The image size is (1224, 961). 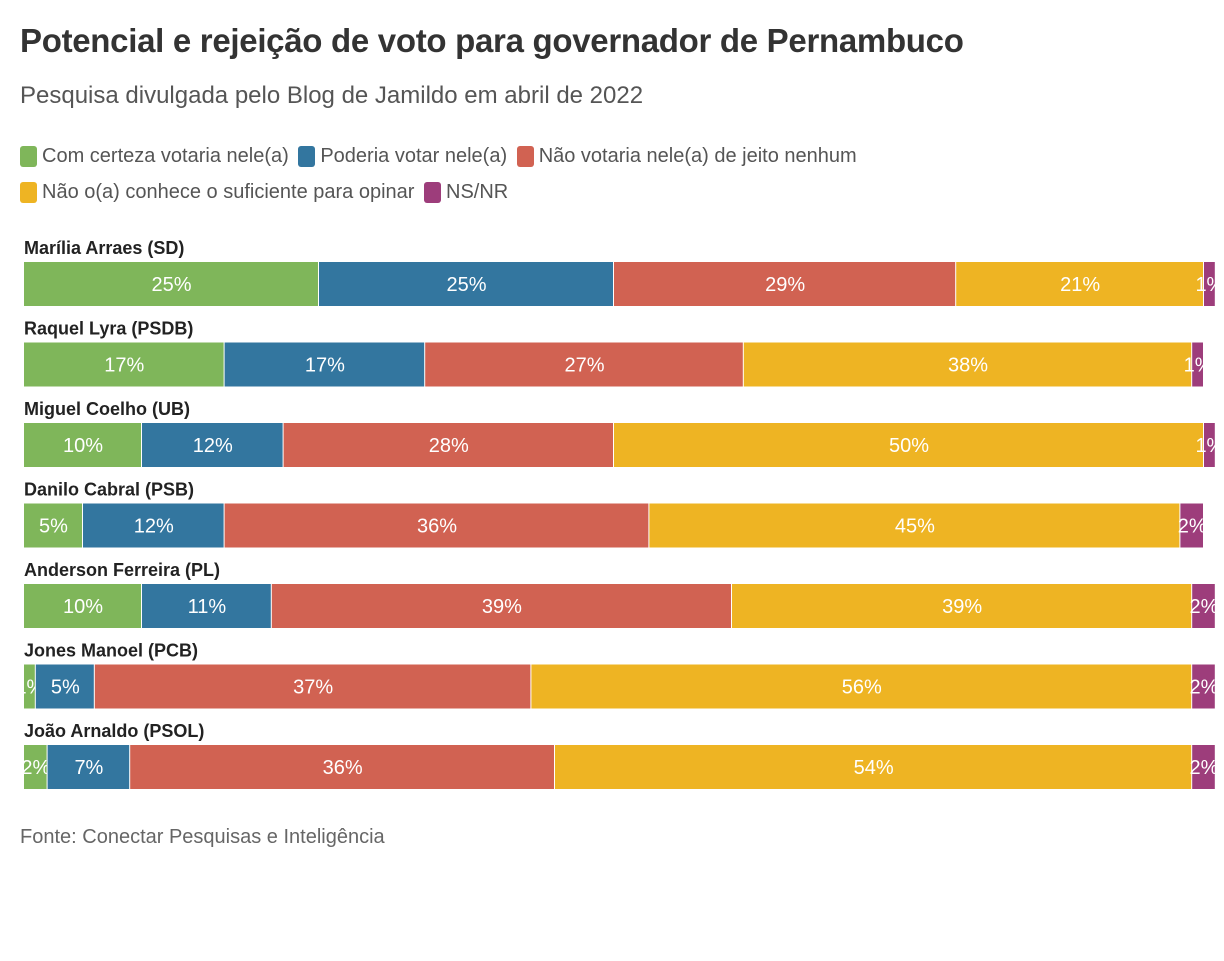 I want to click on legend-item-poderia: Poderia votar nele(a), so click(x=402, y=156).